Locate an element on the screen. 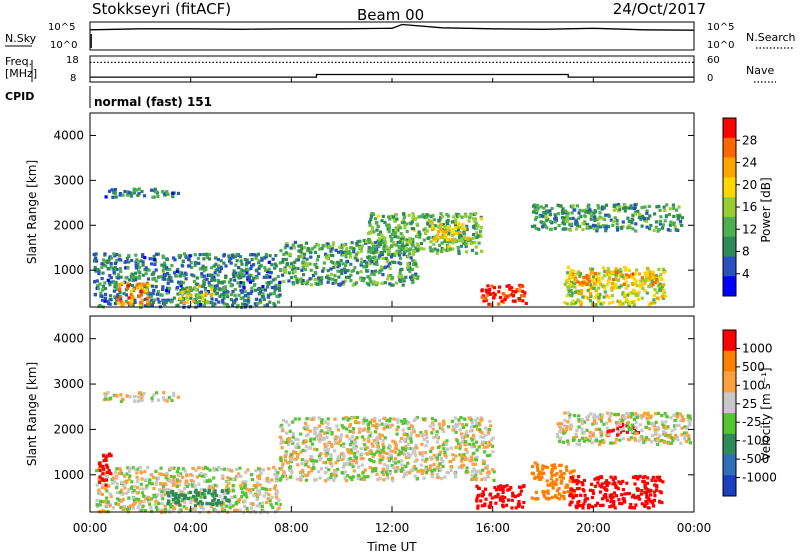  colorbar-tick-label: 25 is located at coordinates (749, 404).